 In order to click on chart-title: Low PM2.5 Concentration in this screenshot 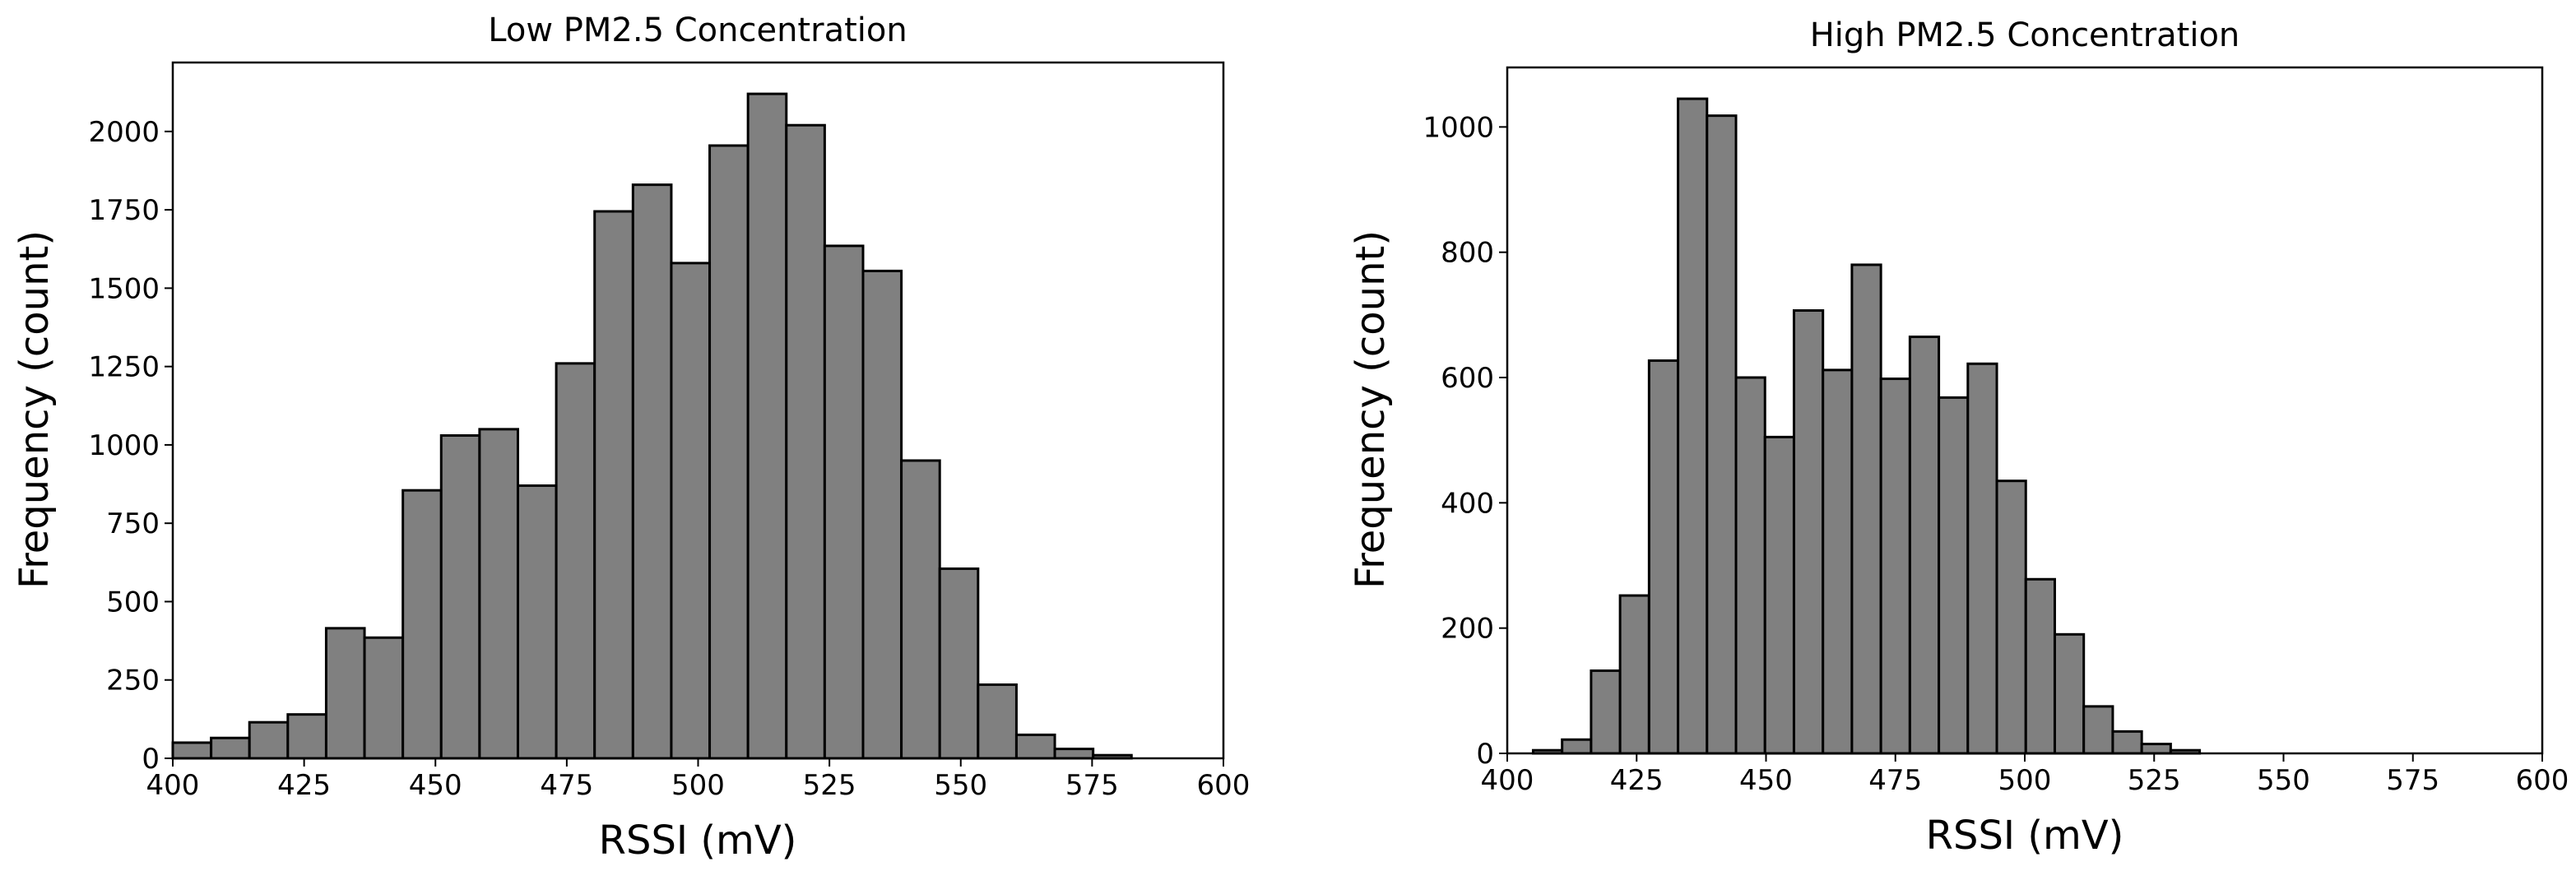, I will do `click(697, 30)`.